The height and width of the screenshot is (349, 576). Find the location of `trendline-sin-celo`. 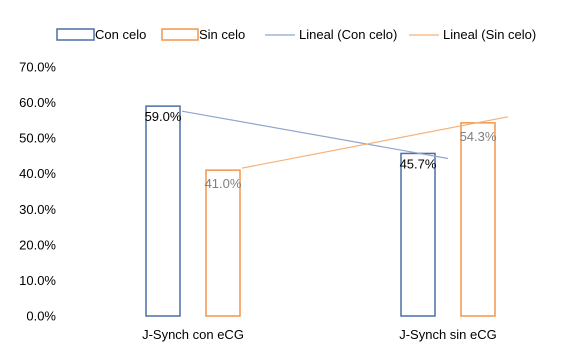

trendline-sin-celo is located at coordinates (375, 142).